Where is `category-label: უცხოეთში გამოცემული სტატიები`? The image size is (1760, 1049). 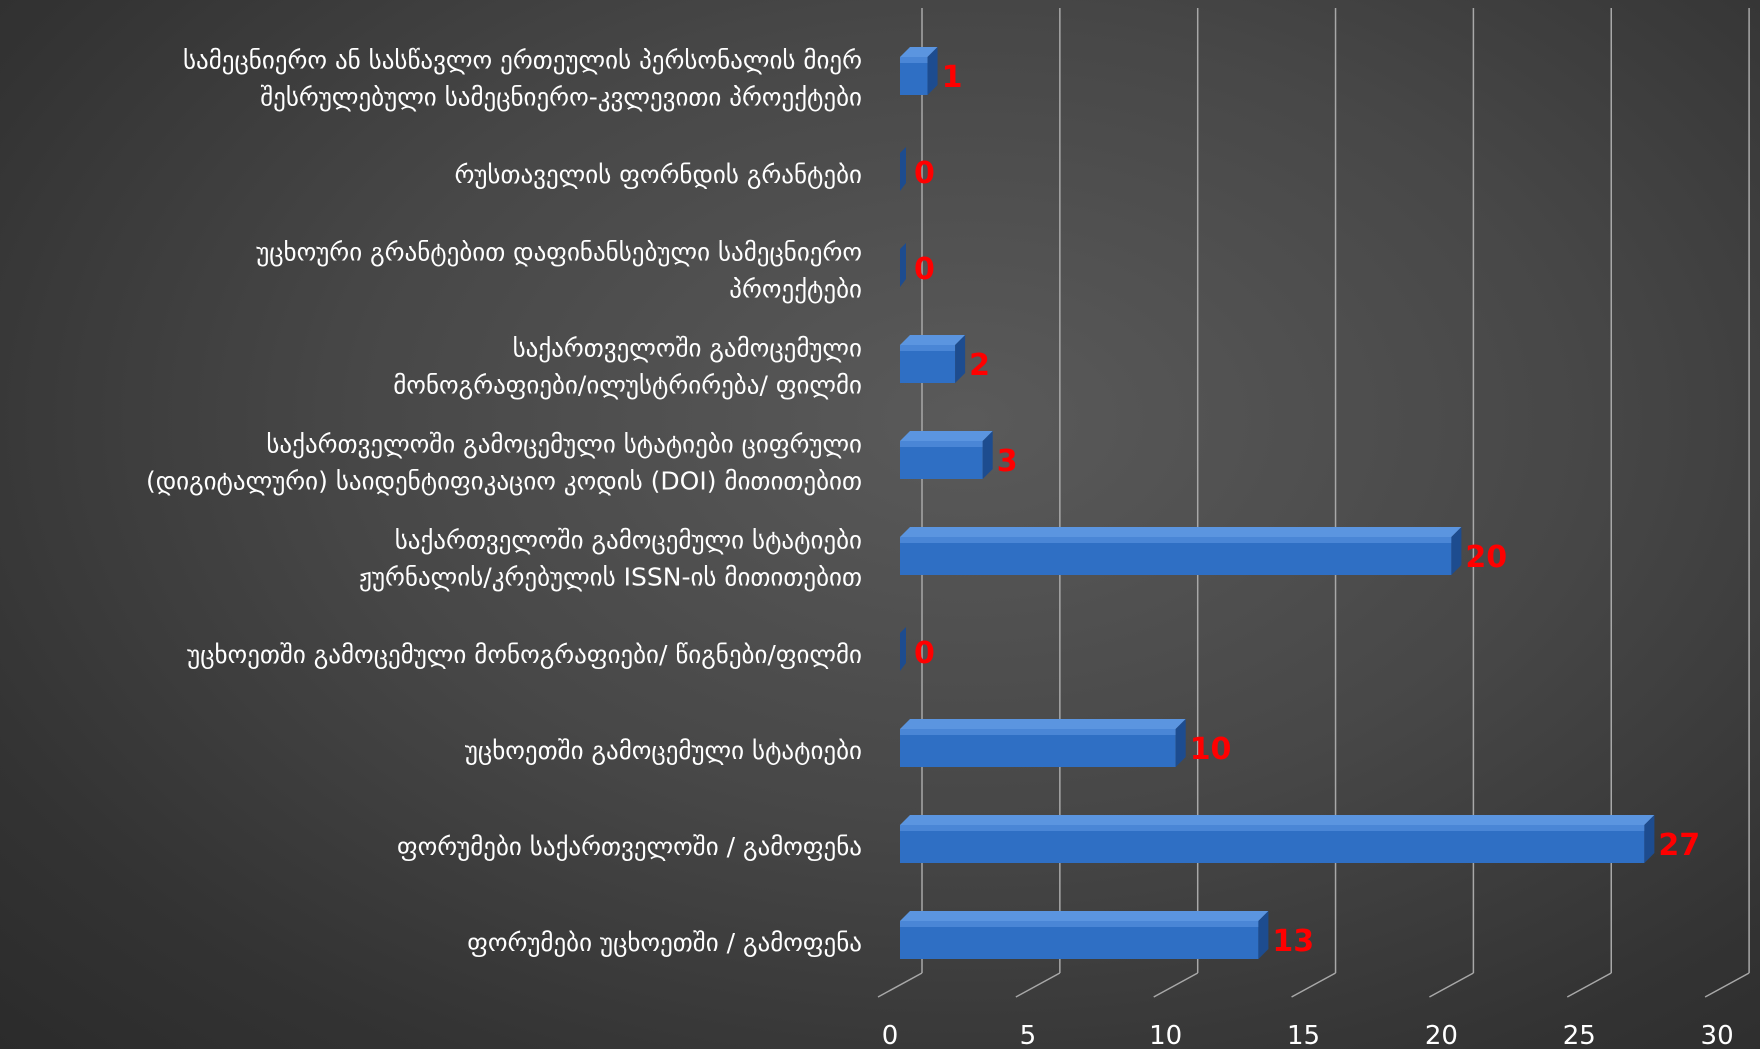
category-label: უცხოეთში გამოცემული სტატიები is located at coordinates (663, 750).